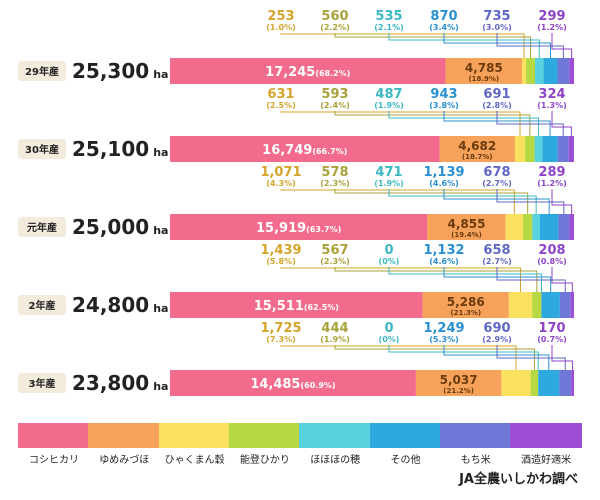 This screenshot has width=600, height=500. Describe the element at coordinates (194, 460) in the screenshot. I see `legend-label: ひゃくまん穀` at that location.